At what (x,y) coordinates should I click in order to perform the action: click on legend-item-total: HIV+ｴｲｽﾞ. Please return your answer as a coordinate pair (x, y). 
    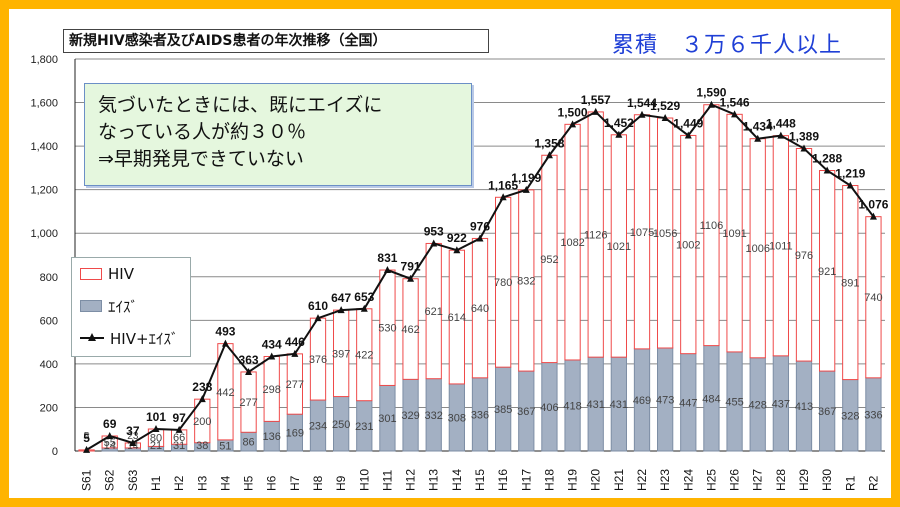
    Looking at the image, I should click on (129, 338).